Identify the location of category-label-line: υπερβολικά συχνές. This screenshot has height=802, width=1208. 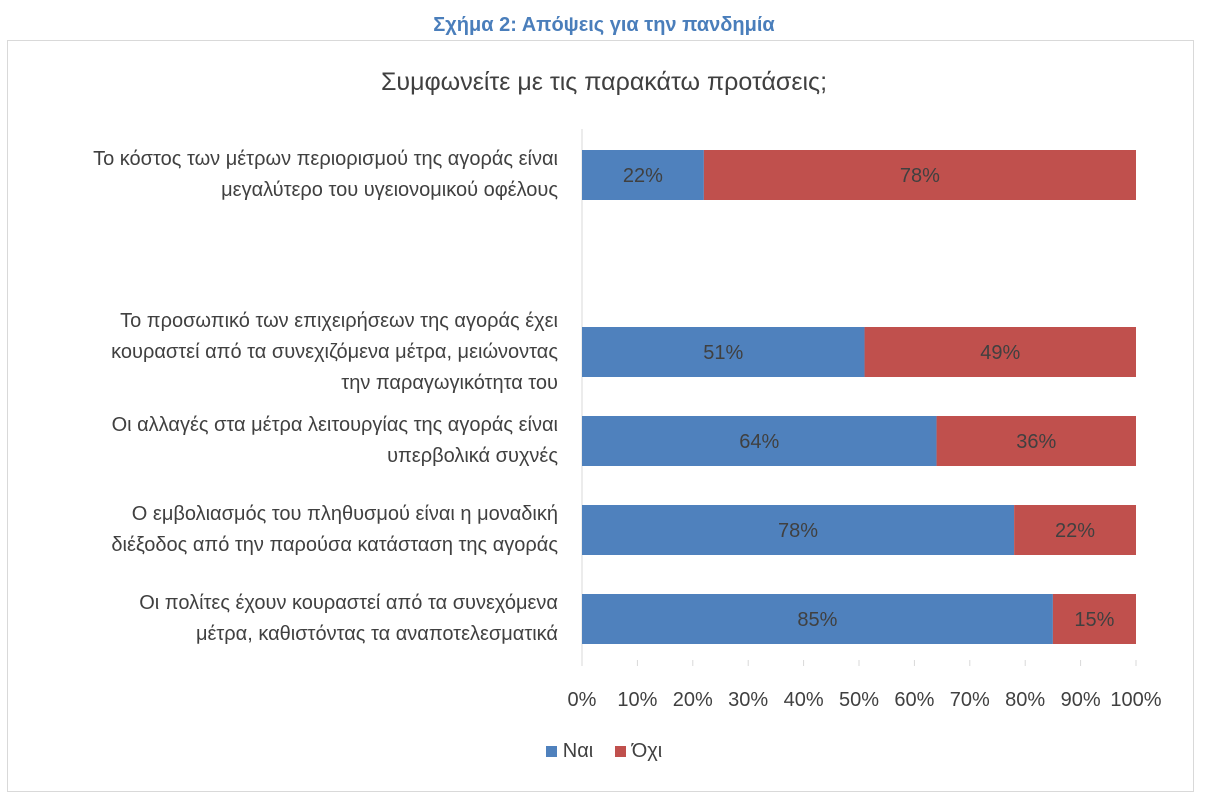
(472, 456).